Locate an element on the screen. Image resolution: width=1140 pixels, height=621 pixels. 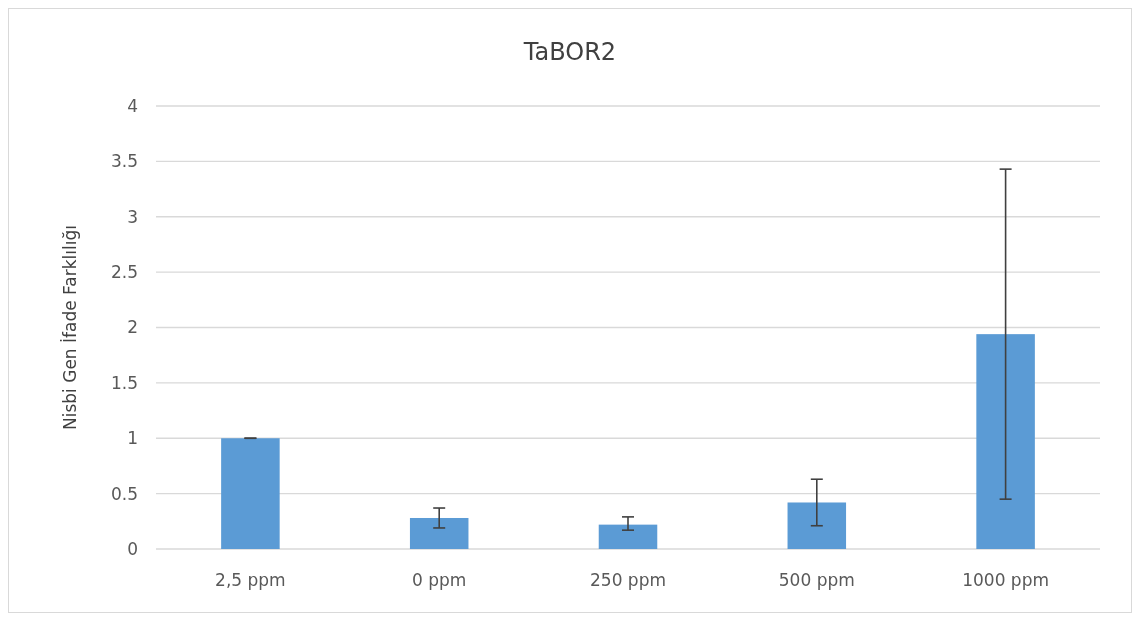
y-tick-label: 4 is located at coordinates (132, 105).